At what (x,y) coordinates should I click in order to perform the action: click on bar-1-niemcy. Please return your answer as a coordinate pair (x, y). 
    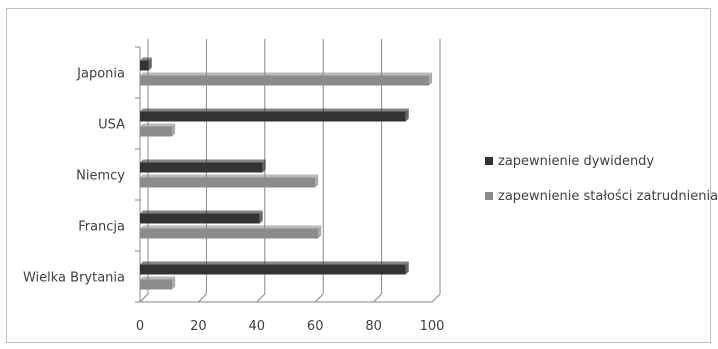
    Looking at the image, I should click on (228, 182).